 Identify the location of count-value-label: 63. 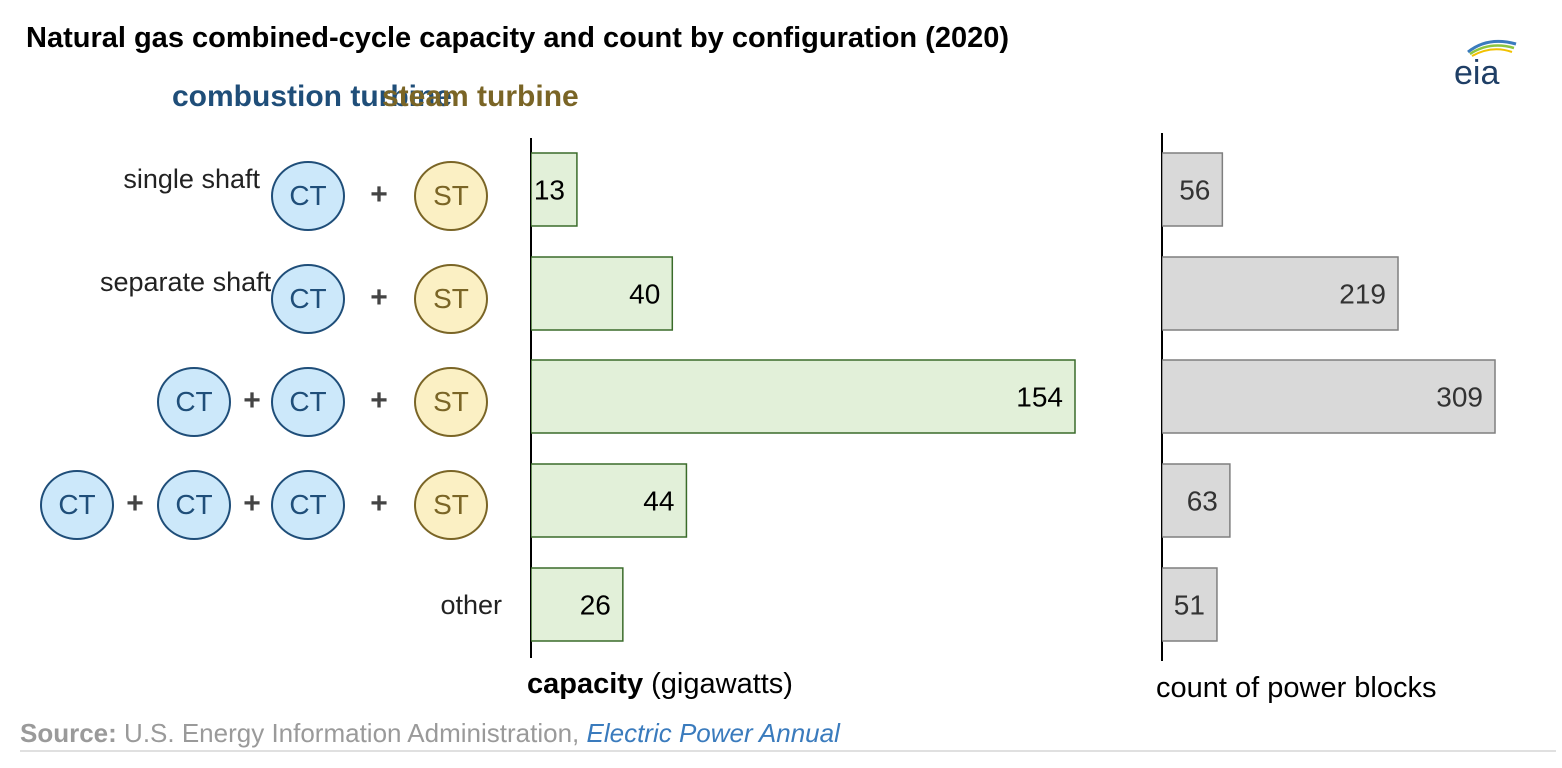
(1202, 501).